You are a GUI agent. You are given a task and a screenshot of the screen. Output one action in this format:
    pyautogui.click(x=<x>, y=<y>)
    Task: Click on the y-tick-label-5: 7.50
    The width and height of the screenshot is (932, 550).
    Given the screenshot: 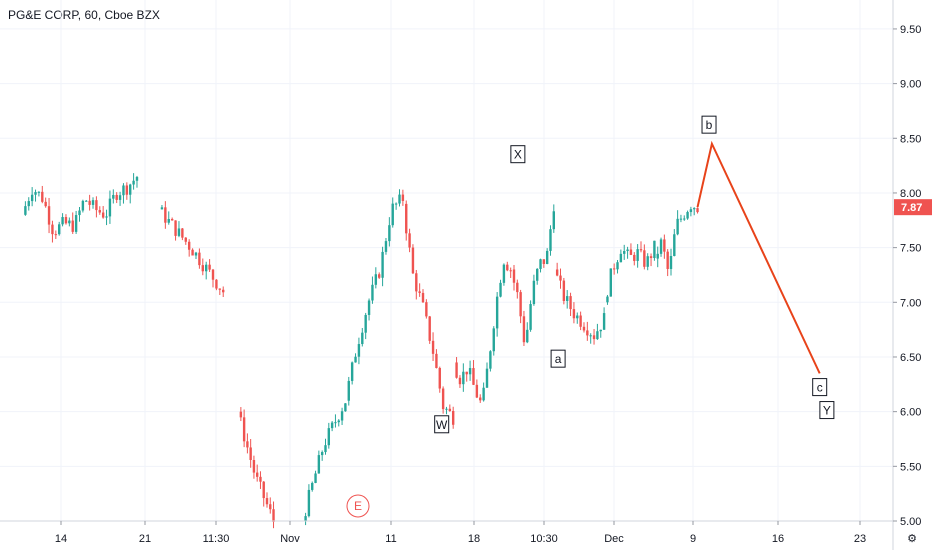 What is the action you would take?
    pyautogui.click(x=910, y=249)
    